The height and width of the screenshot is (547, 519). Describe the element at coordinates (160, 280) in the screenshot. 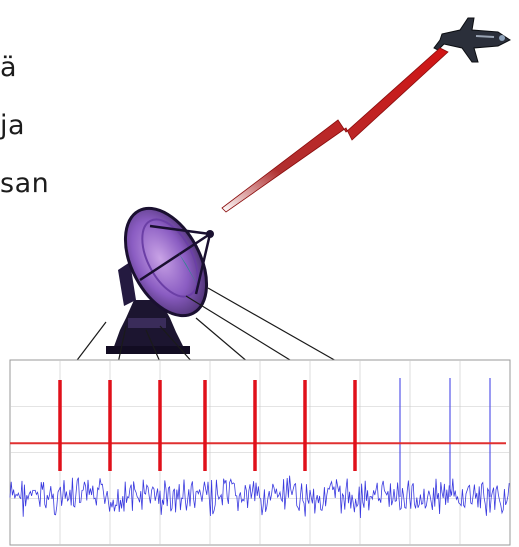

I see `radar-dish-icon` at that location.